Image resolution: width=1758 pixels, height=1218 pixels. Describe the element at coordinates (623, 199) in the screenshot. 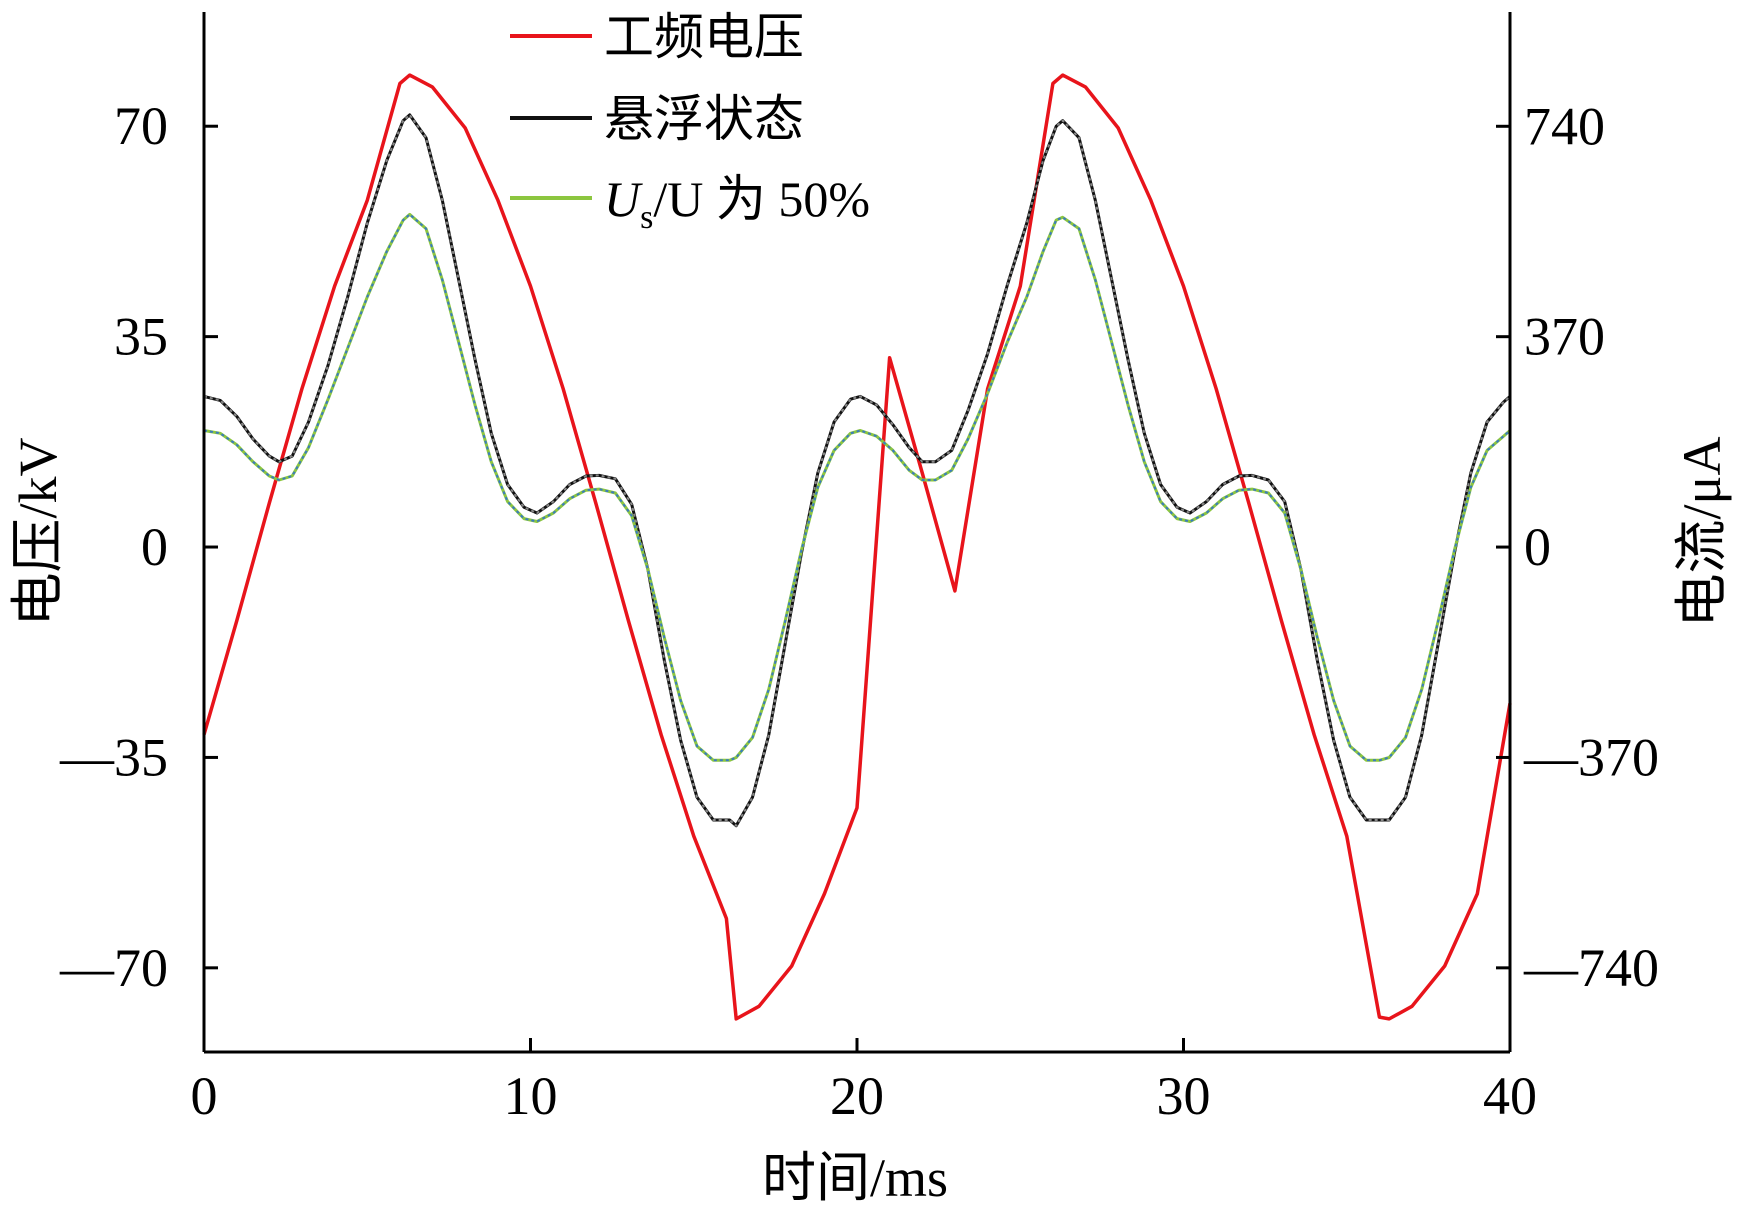

I see `legend-label-us-main: U` at that location.